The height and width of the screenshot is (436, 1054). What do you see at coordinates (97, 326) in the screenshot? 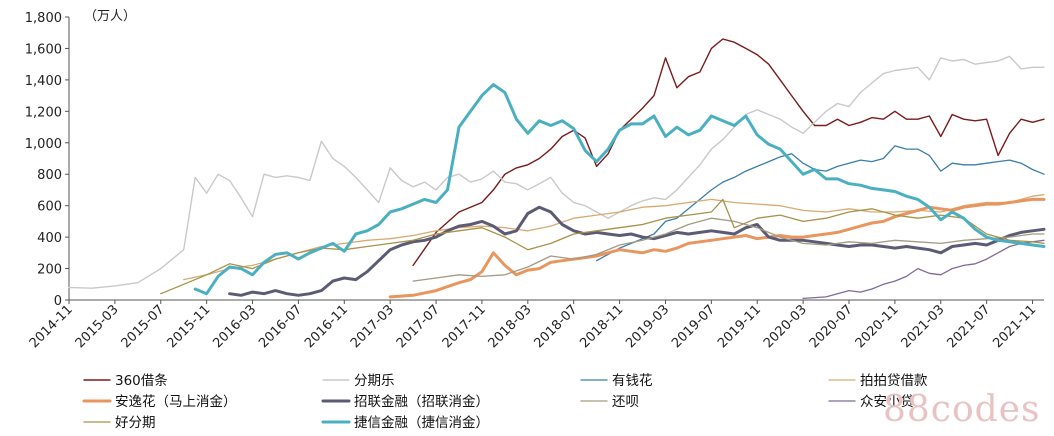
I see `x-tick-label: 2015-03` at bounding box center [97, 326].